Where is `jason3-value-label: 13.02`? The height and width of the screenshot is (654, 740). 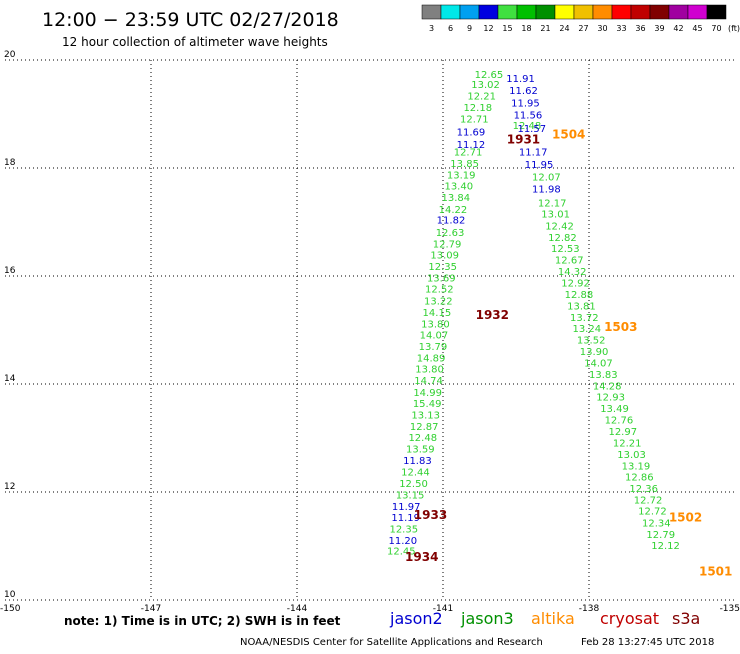 jason3-value-label: 13.02 is located at coordinates (485, 85).